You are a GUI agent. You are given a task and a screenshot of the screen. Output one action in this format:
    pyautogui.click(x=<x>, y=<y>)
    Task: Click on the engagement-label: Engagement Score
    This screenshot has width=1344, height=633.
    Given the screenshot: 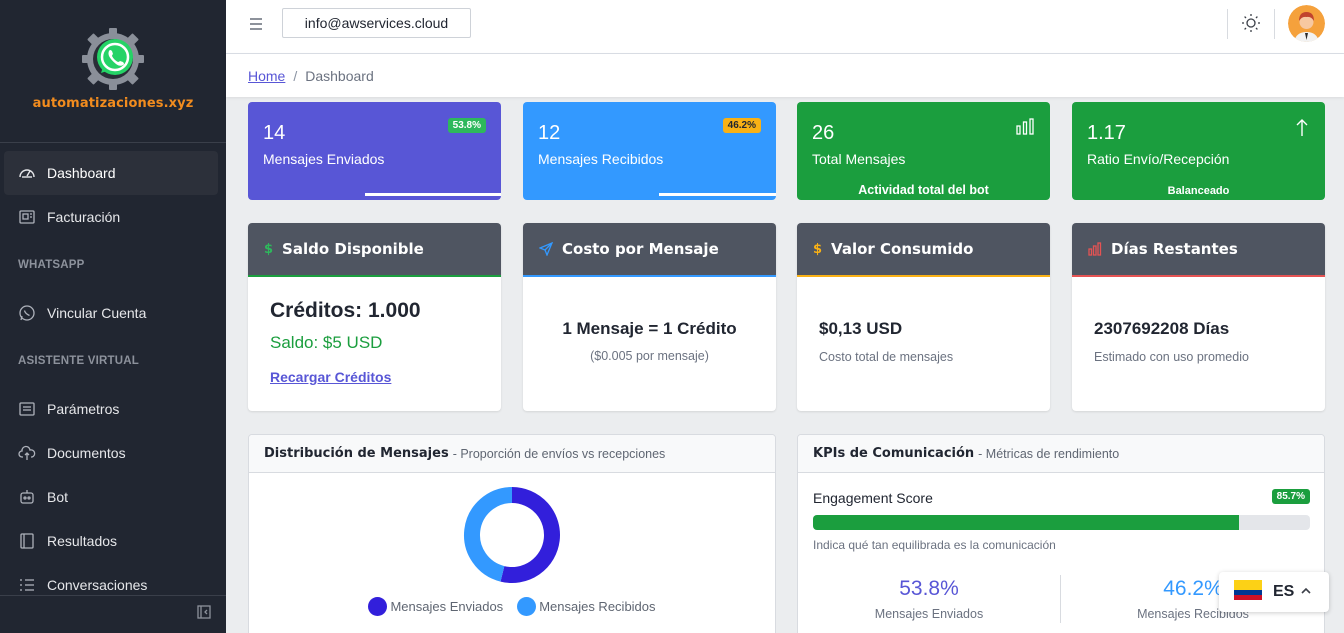 What is the action you would take?
    pyautogui.click(x=873, y=498)
    